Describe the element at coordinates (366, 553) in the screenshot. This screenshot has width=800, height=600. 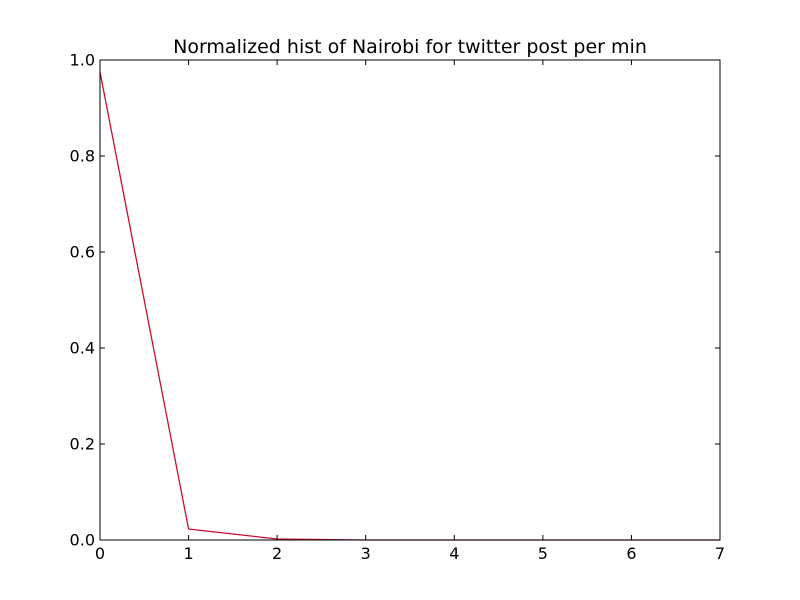
I see `x-tick-label: 3` at that location.